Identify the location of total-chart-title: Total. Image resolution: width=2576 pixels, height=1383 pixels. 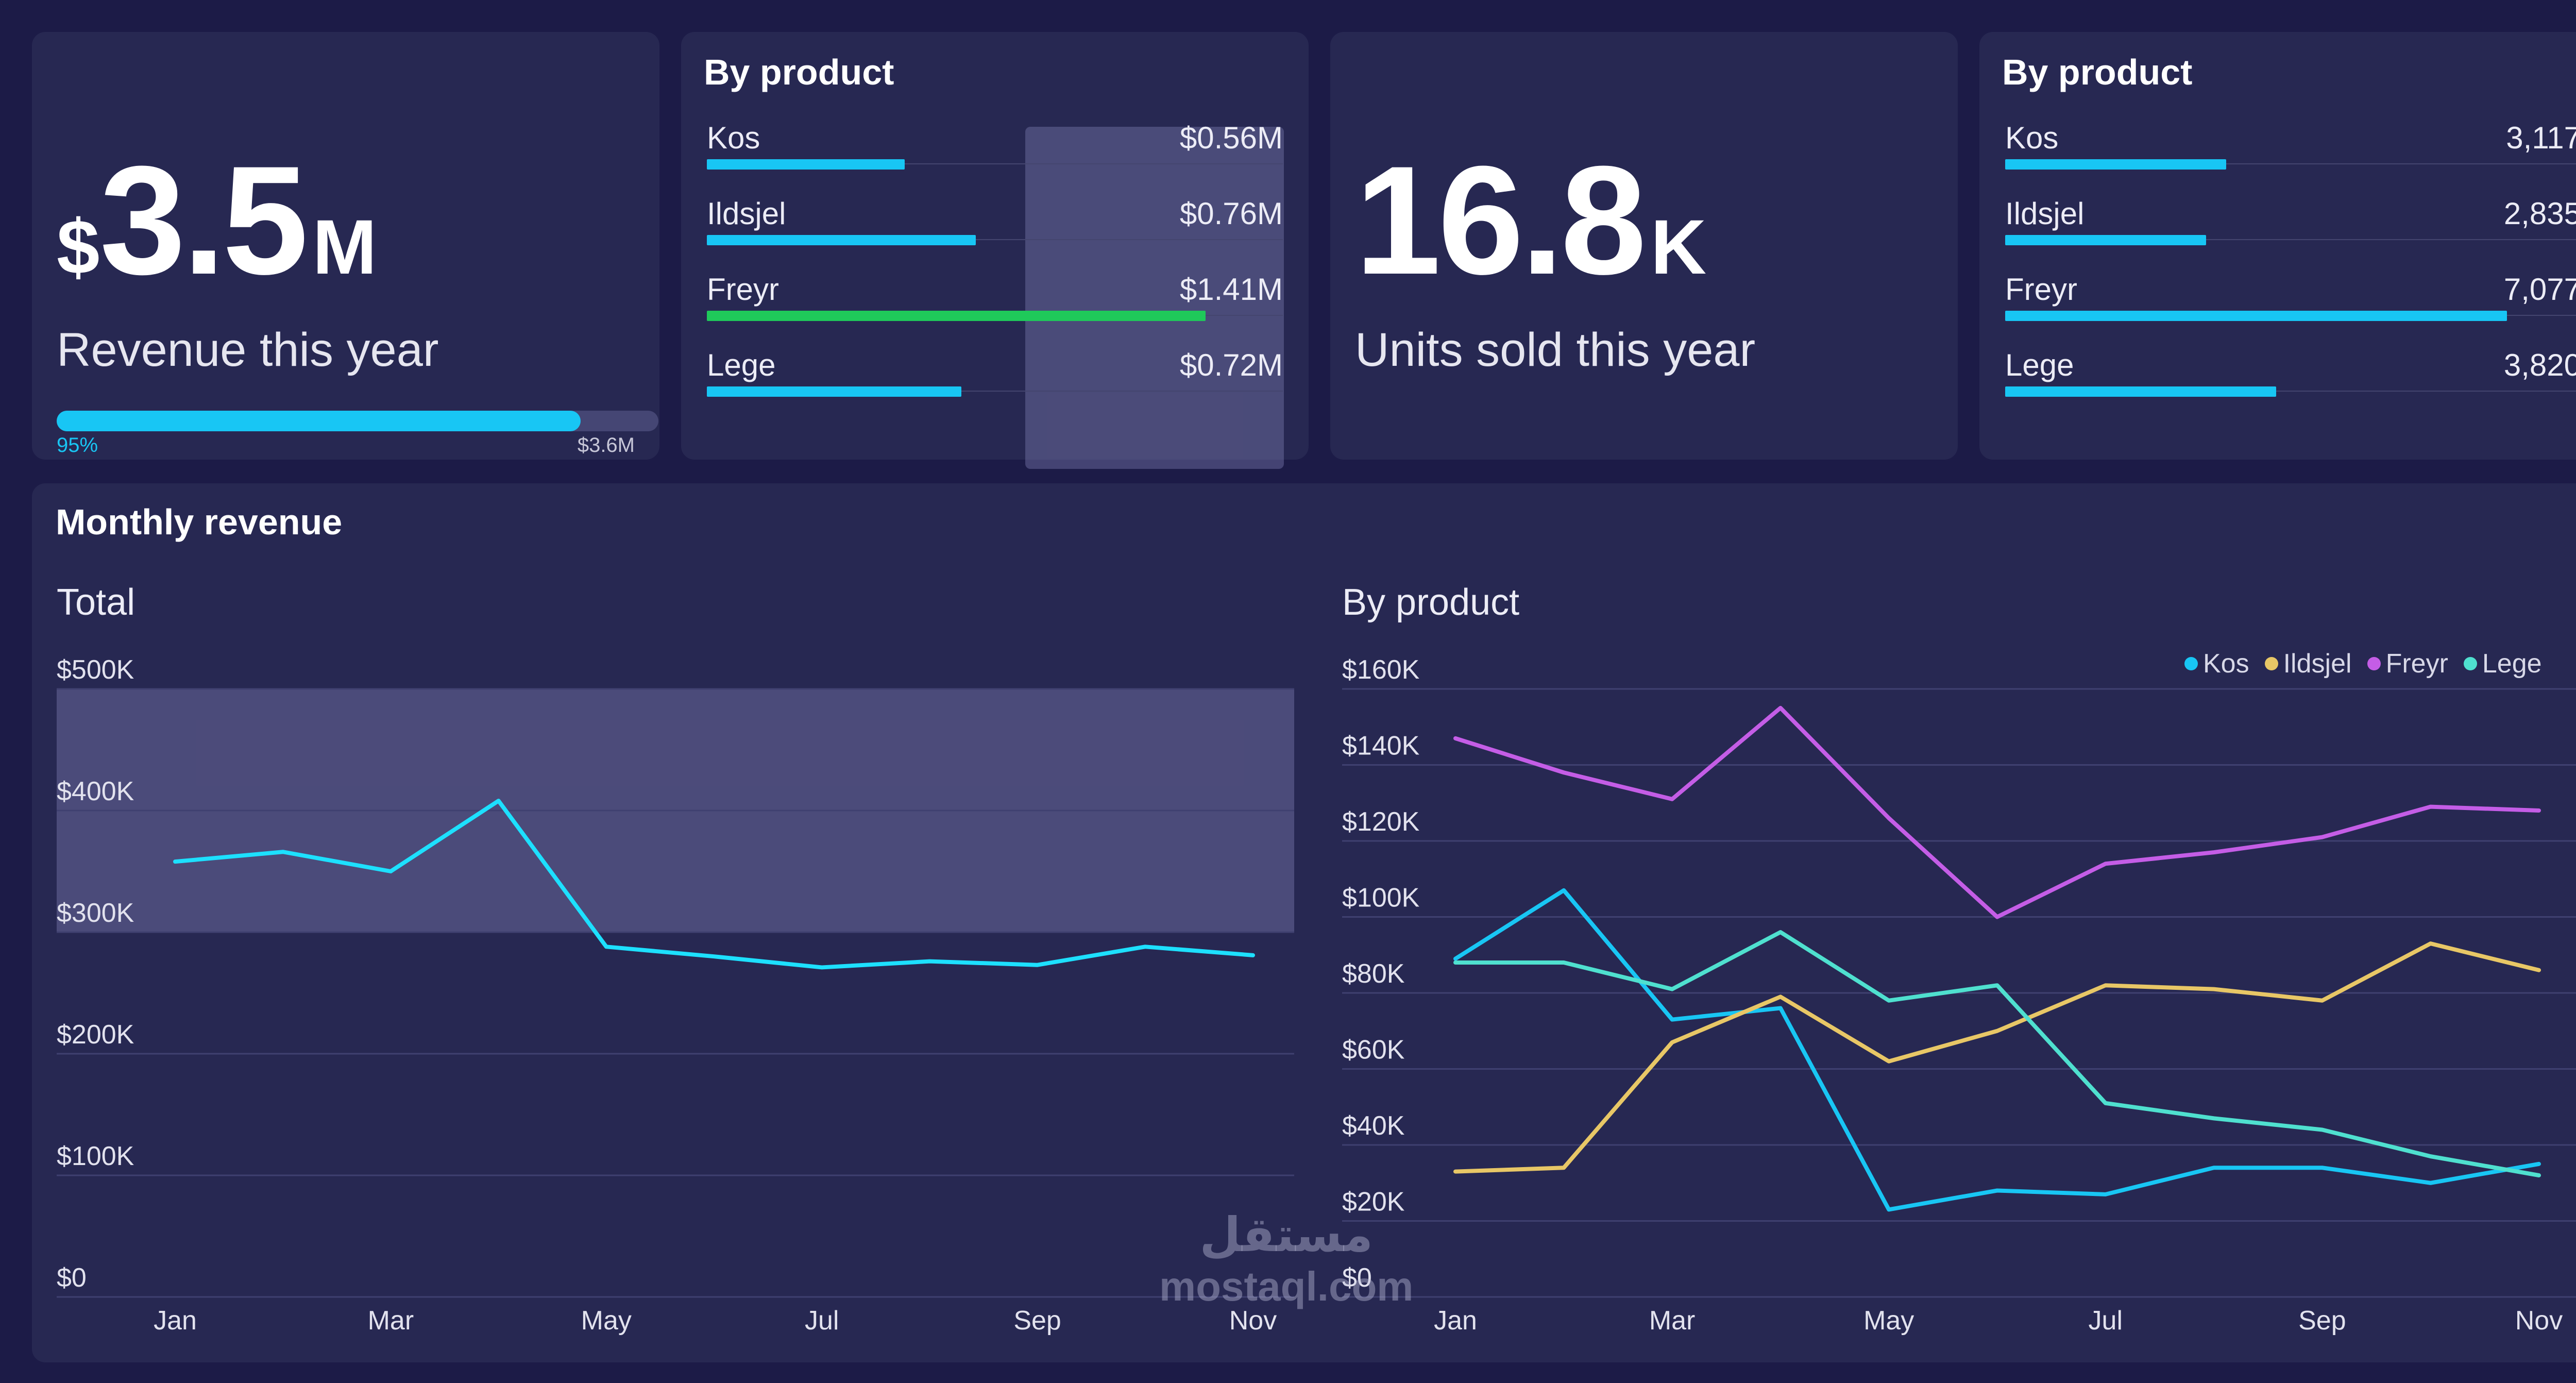
(96, 603).